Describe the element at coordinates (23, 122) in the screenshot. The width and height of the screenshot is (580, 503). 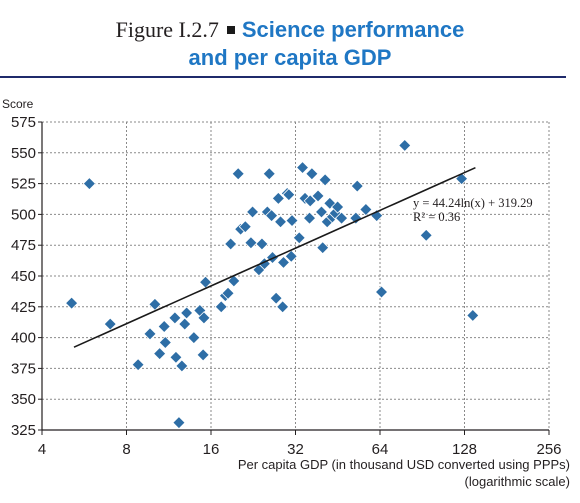
I see `y-tick-label: 575` at that location.